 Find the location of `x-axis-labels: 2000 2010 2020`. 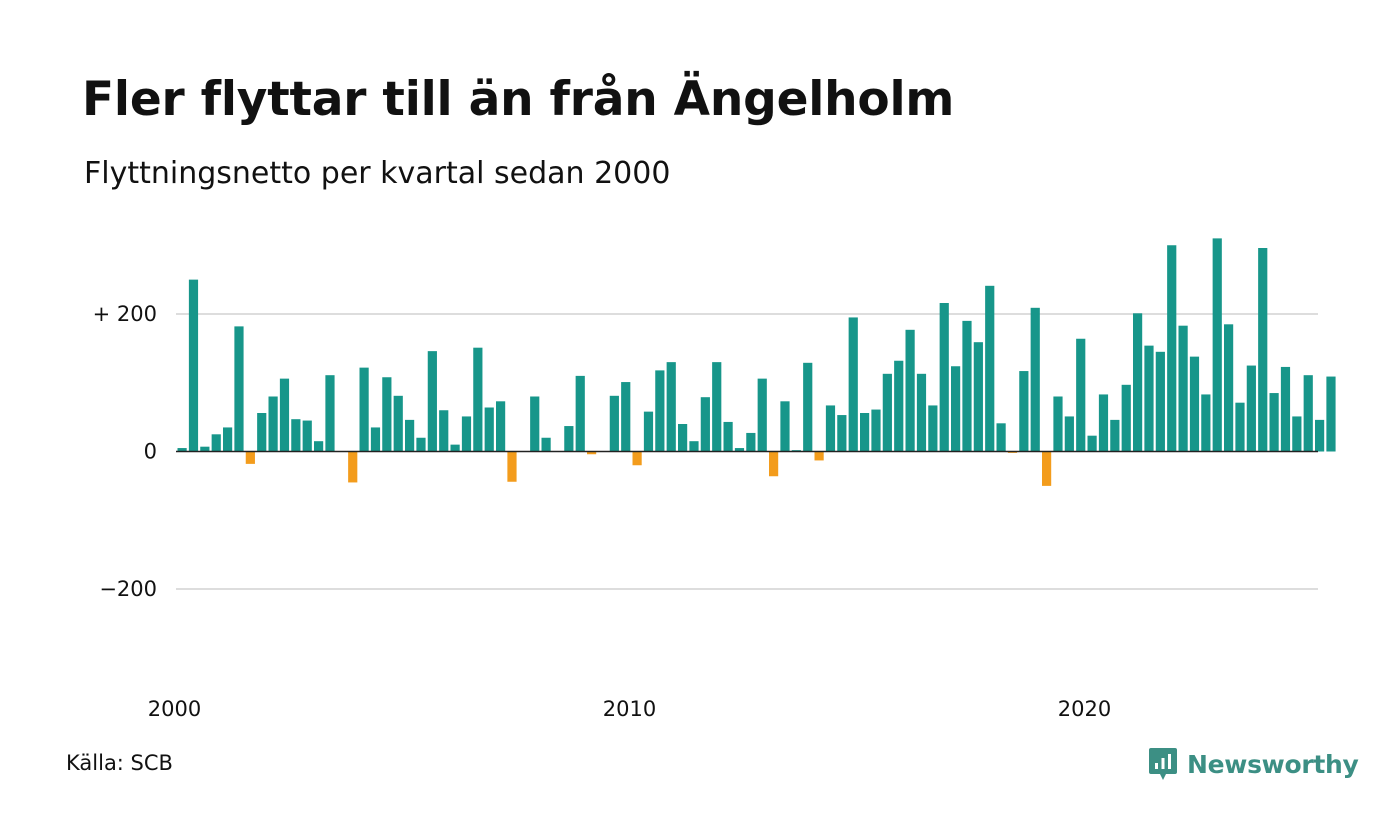

x-axis-labels: 2000 2010 2020 is located at coordinates (629, 709).